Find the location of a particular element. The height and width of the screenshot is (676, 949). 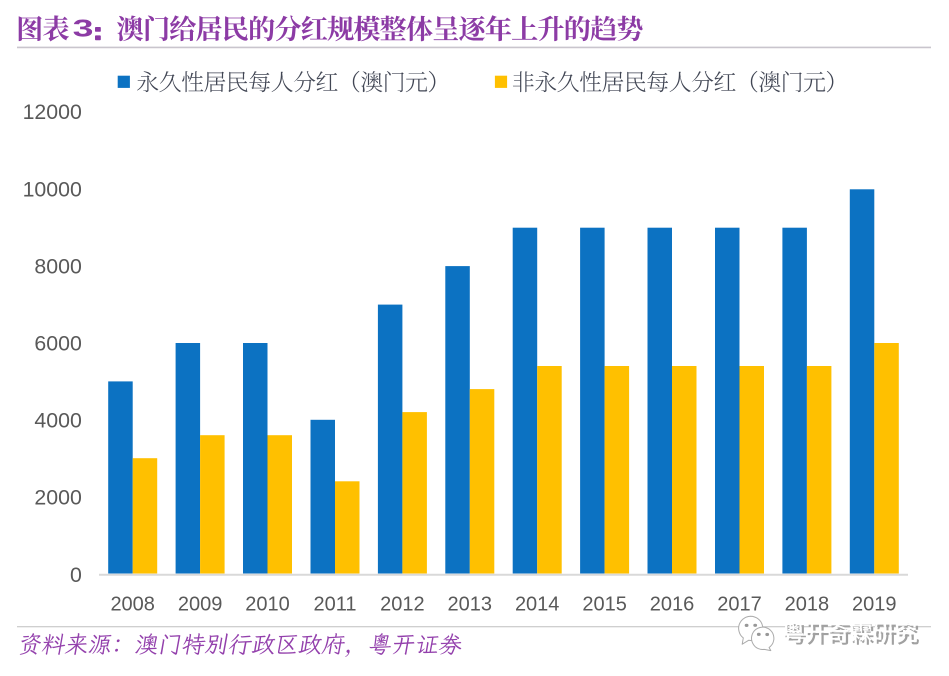

svg-text: 8000 is located at coordinates (58, 266).